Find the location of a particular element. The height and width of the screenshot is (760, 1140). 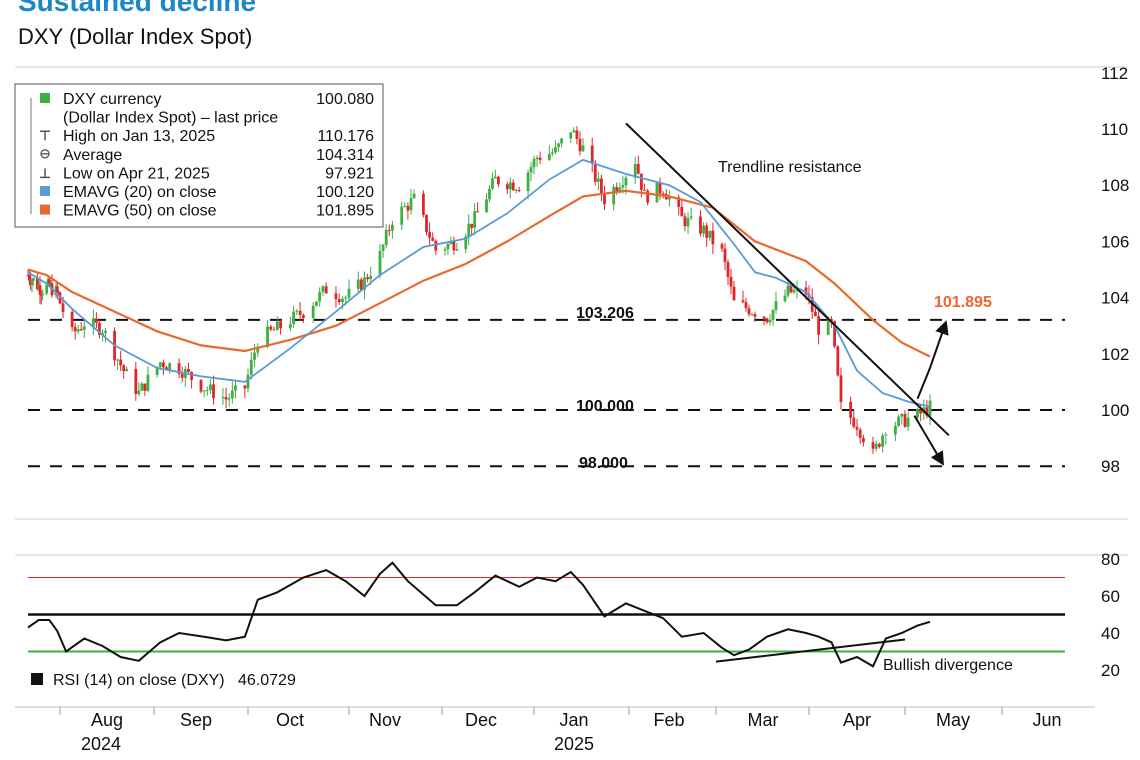

rsi-tick-label: 20 is located at coordinates (1110, 670).